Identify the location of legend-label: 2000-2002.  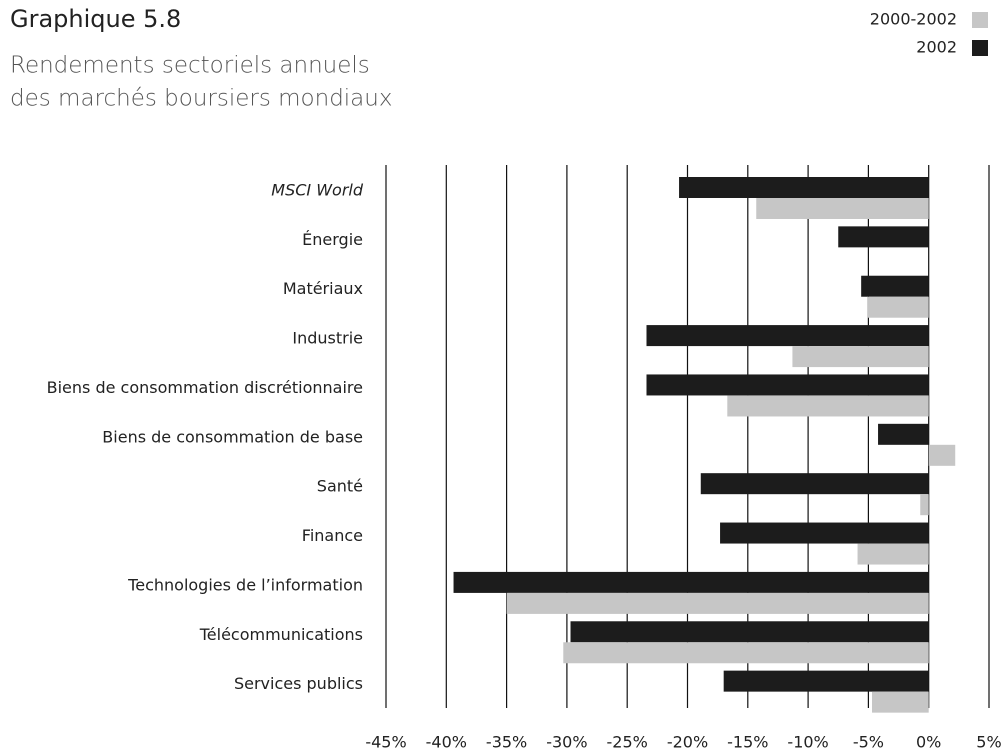
(913, 19).